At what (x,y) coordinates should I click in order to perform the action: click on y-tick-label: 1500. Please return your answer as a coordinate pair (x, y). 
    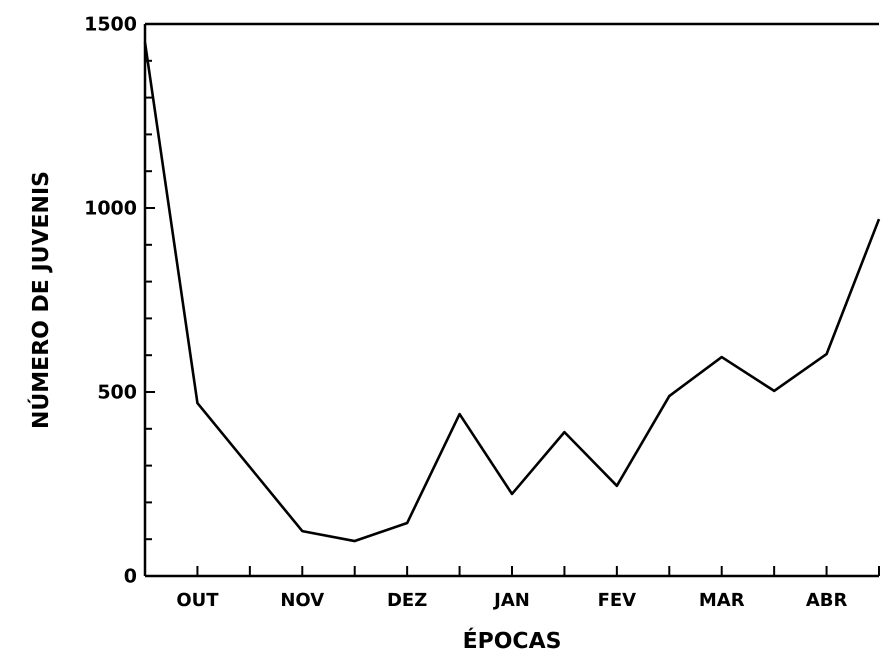
    Looking at the image, I should click on (110, 25).